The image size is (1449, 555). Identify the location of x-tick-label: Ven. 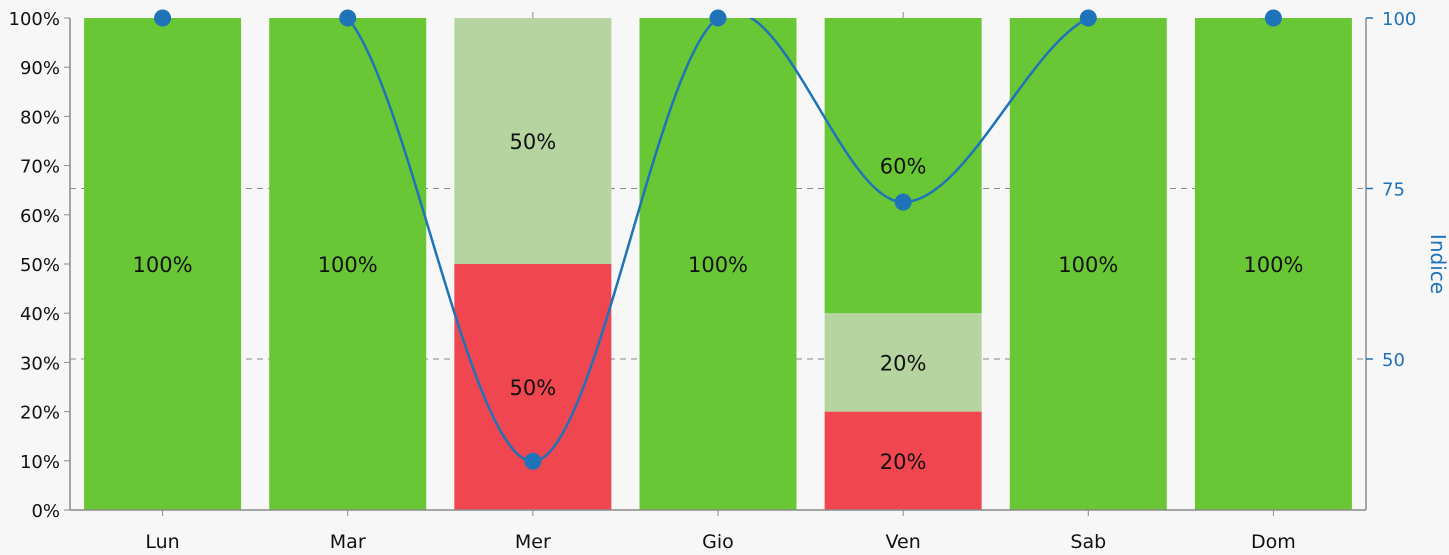
(903, 541).